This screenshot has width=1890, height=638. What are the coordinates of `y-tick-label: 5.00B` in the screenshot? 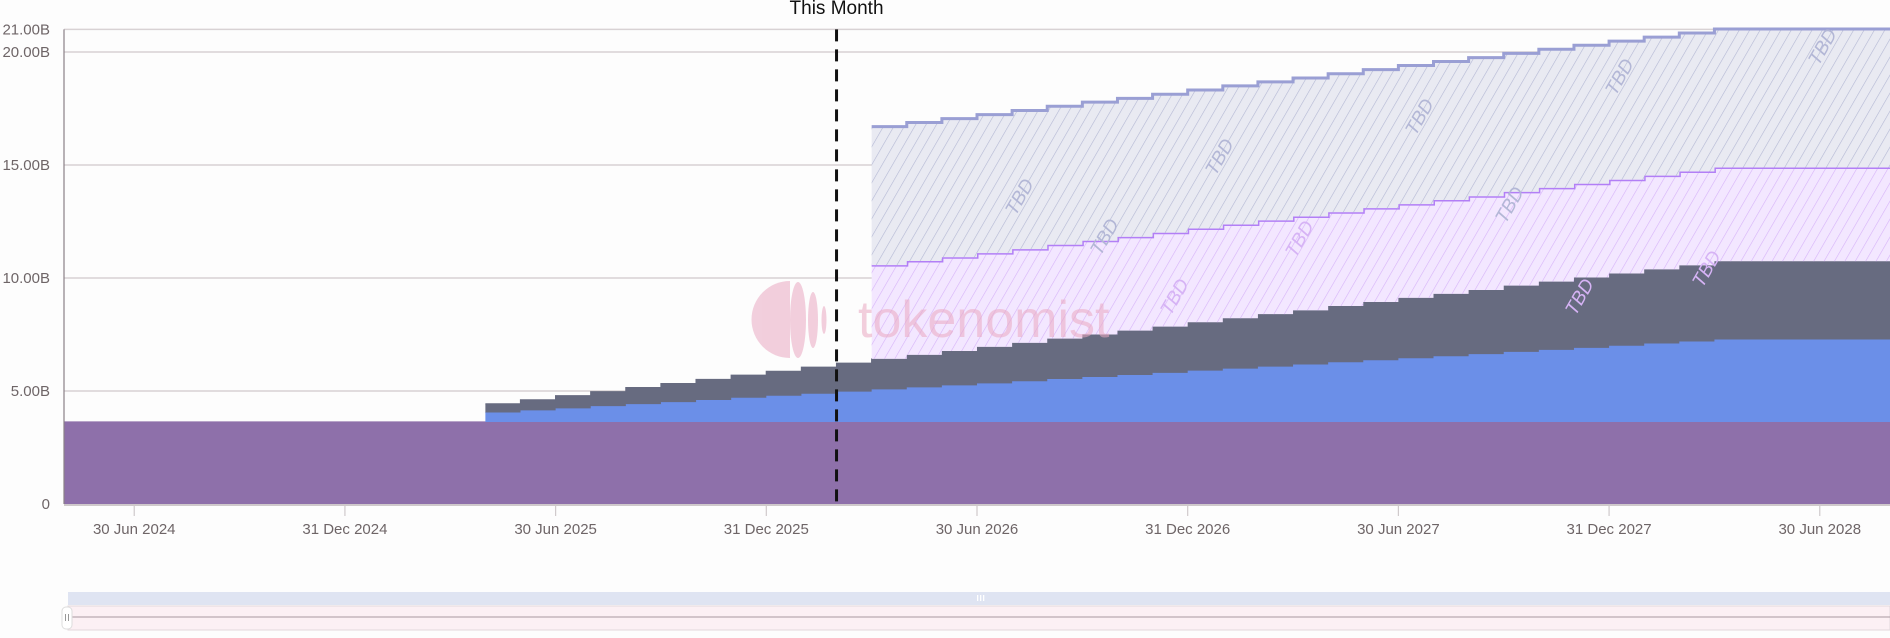 It's located at (30, 391).